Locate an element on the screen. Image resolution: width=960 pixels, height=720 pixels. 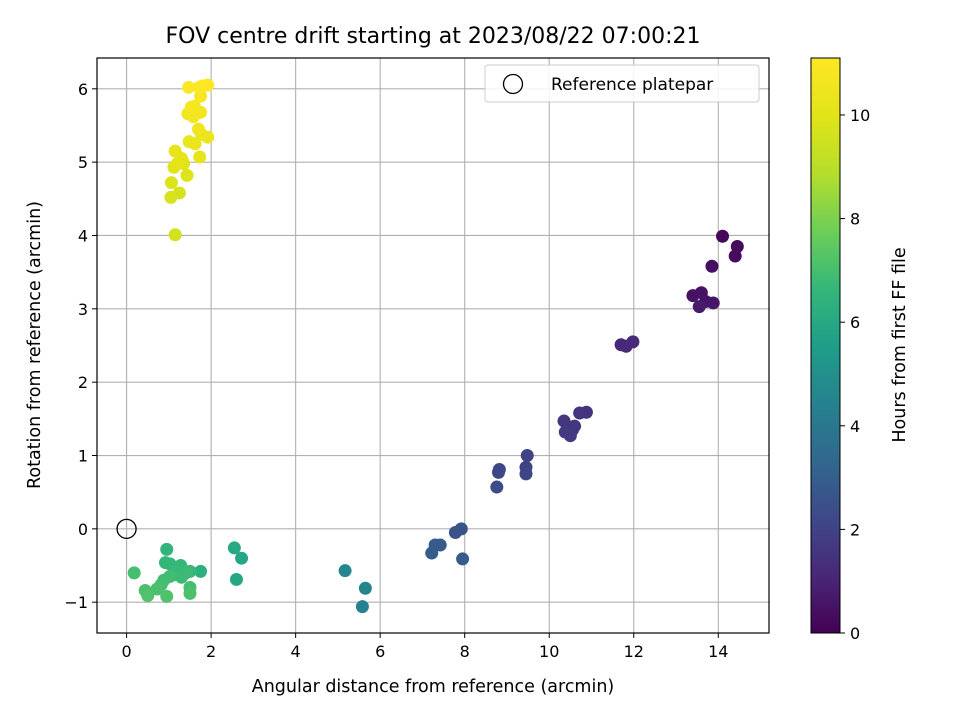
legend-open-circle-marker is located at coordinates (513, 84).